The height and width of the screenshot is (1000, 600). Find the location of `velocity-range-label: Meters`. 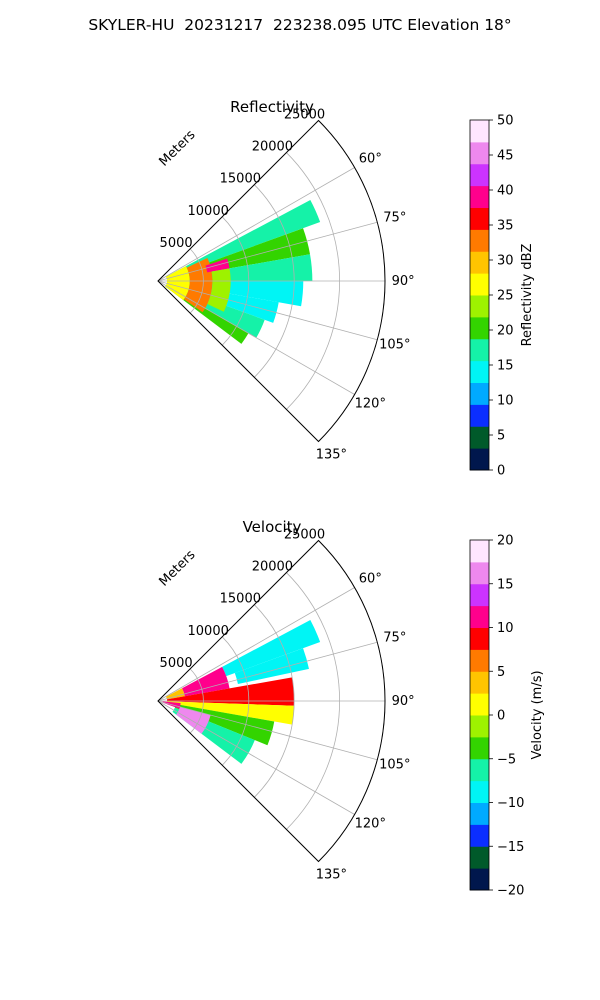

velocity-range-label: Meters is located at coordinates (178, 568).